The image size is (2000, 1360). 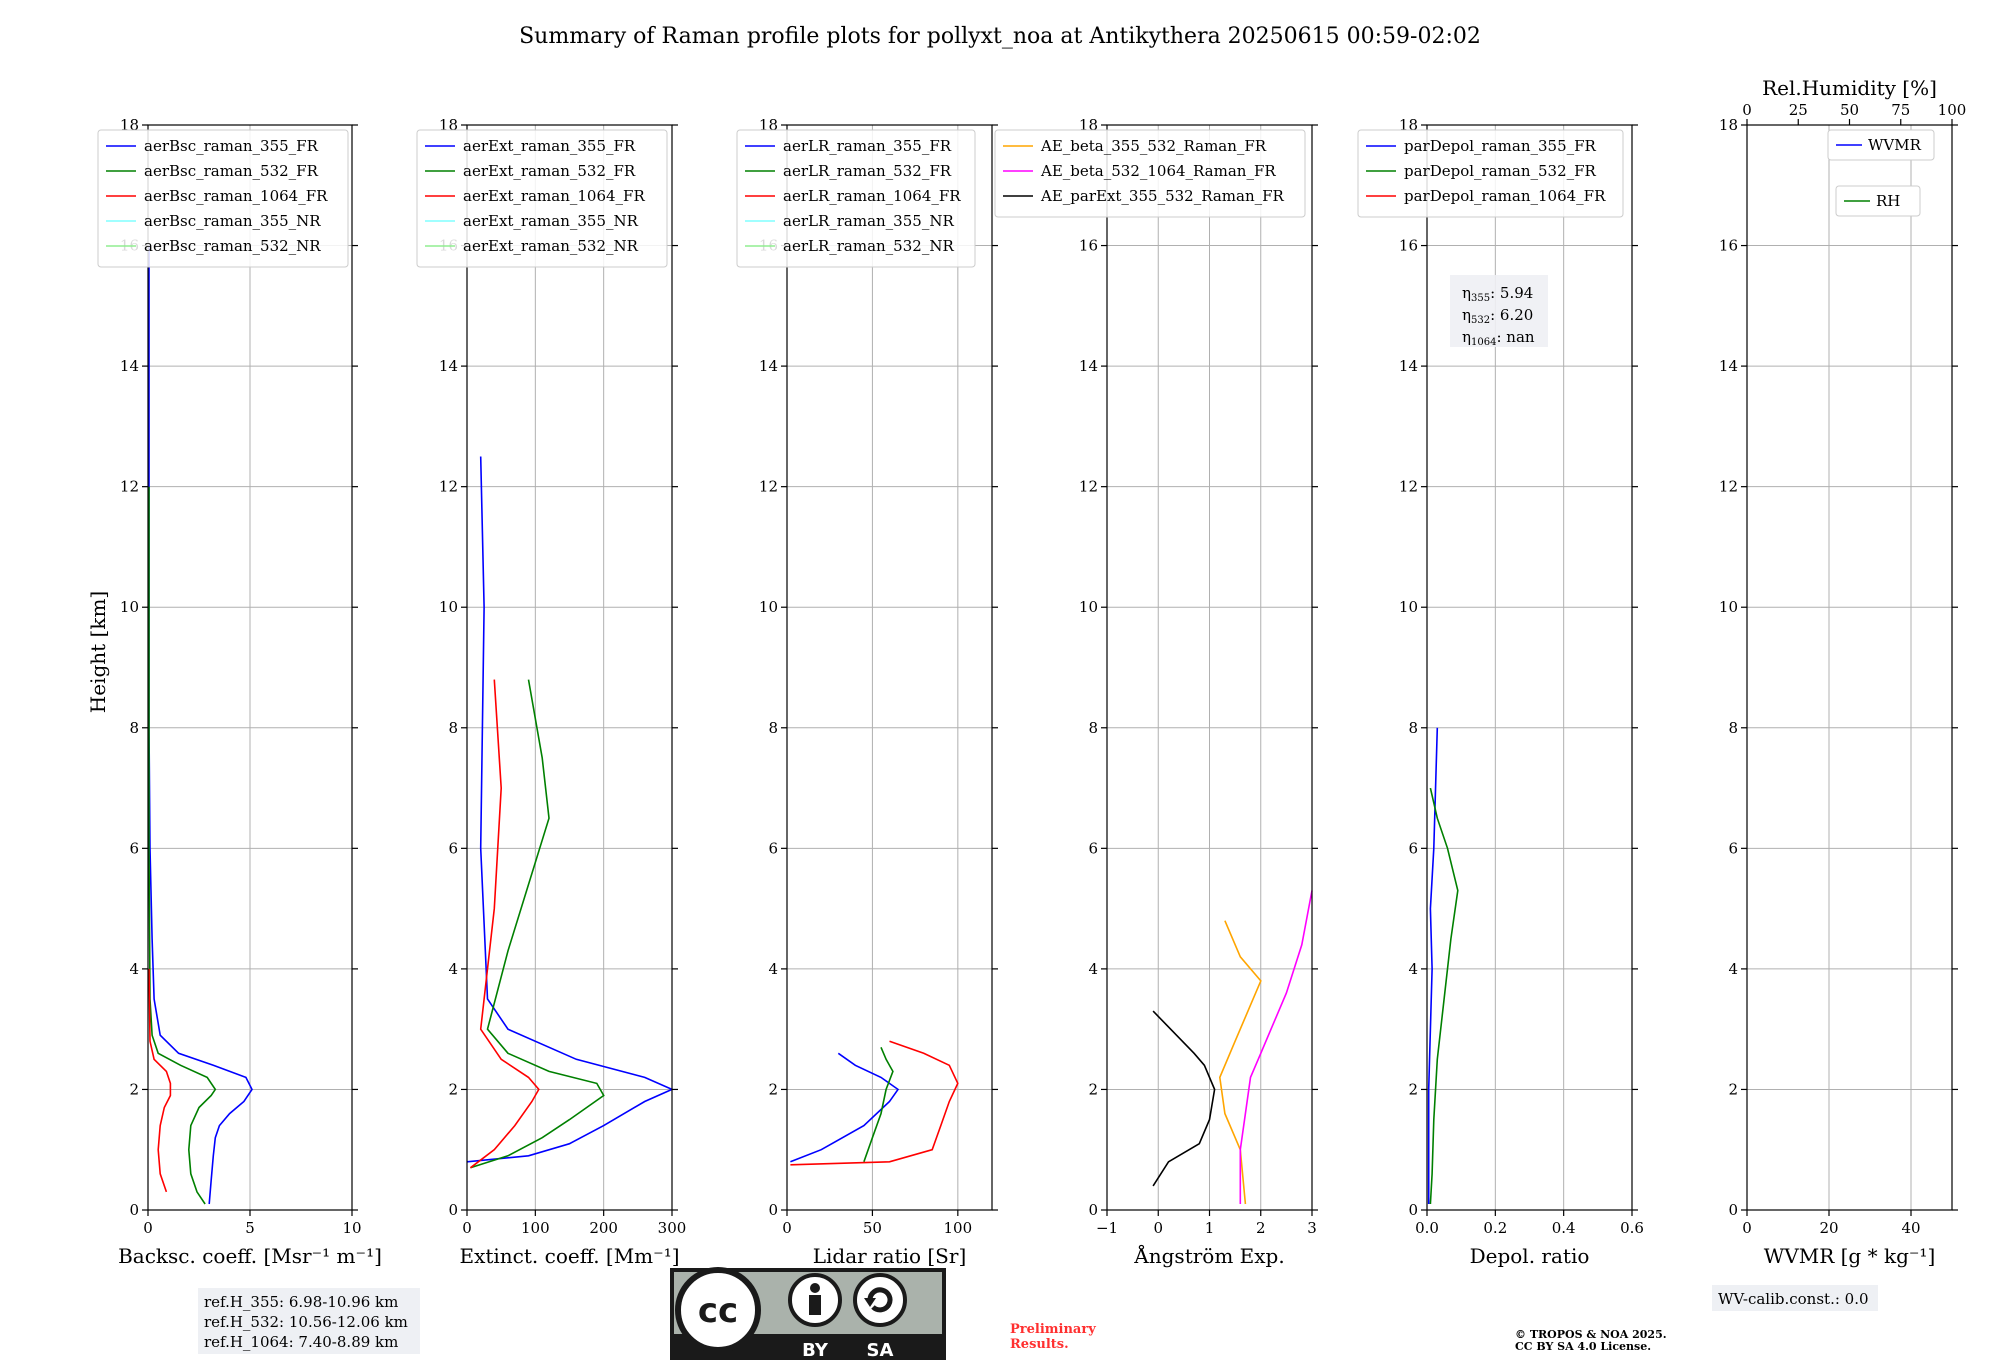 I want to click on x-tick-label: 10, so click(x=351, y=1228).